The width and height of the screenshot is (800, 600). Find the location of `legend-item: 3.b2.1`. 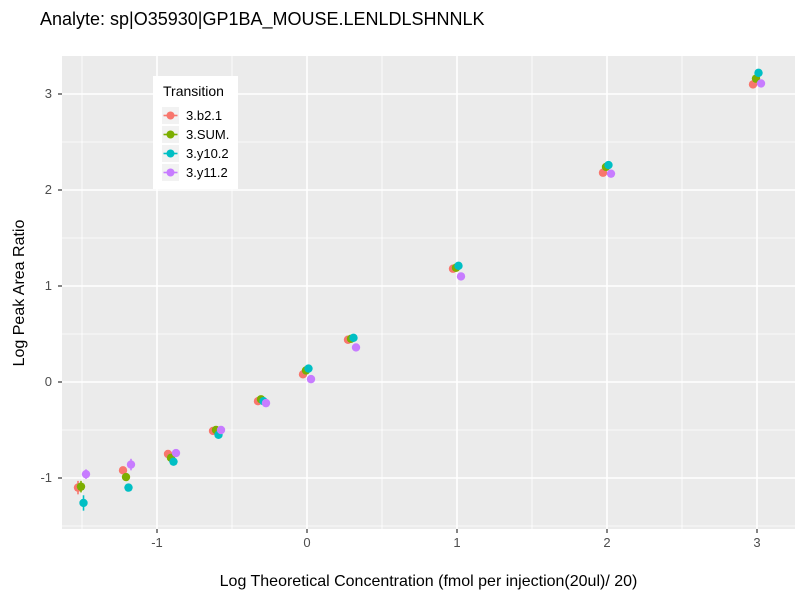

legend-item: 3.b2.1 is located at coordinates (195, 115).